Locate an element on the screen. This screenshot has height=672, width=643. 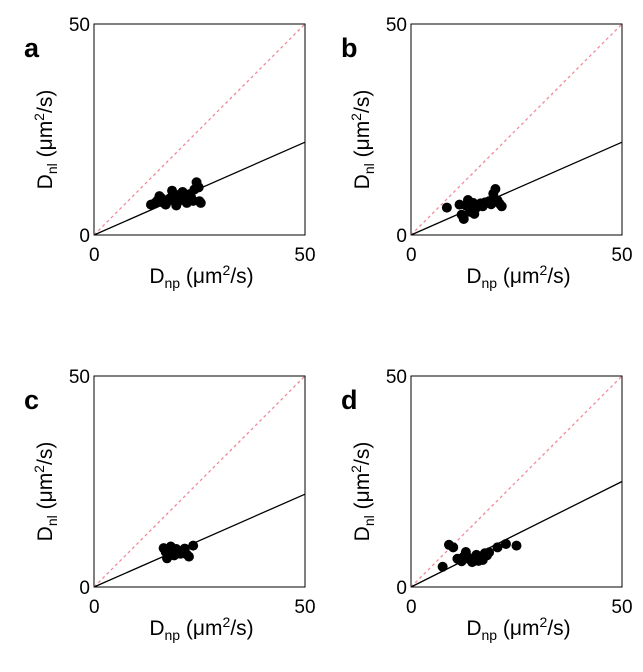
x-tick-label-min-d: 0 is located at coordinates (411, 607).